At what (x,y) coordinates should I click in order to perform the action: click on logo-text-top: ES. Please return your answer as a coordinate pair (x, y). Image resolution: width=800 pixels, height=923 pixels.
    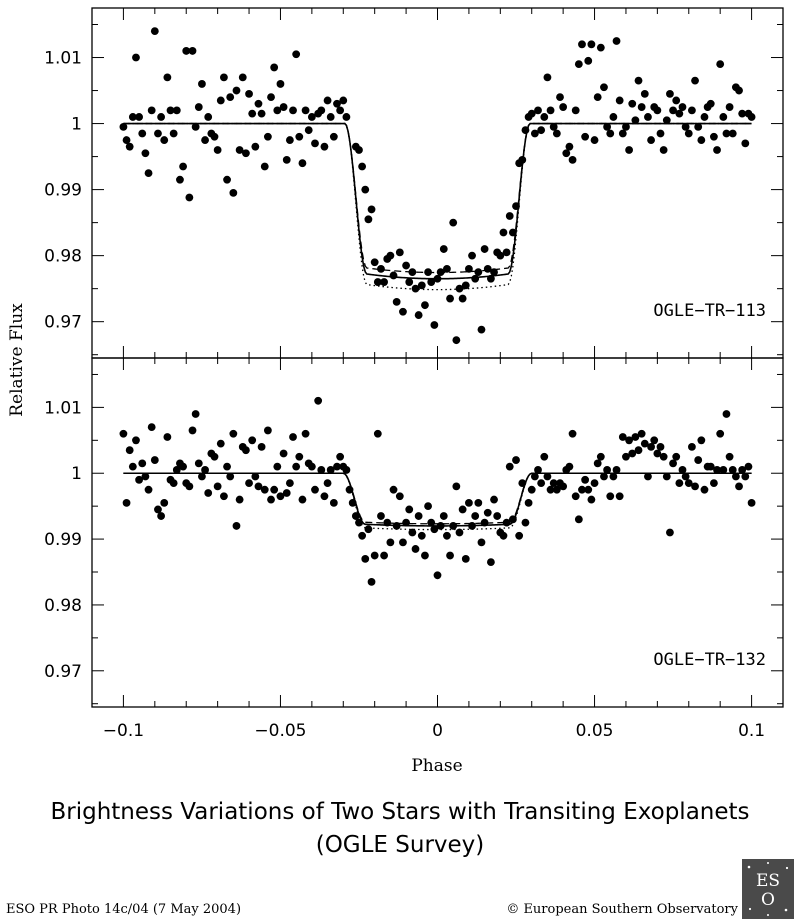
    Looking at the image, I should click on (768, 881).